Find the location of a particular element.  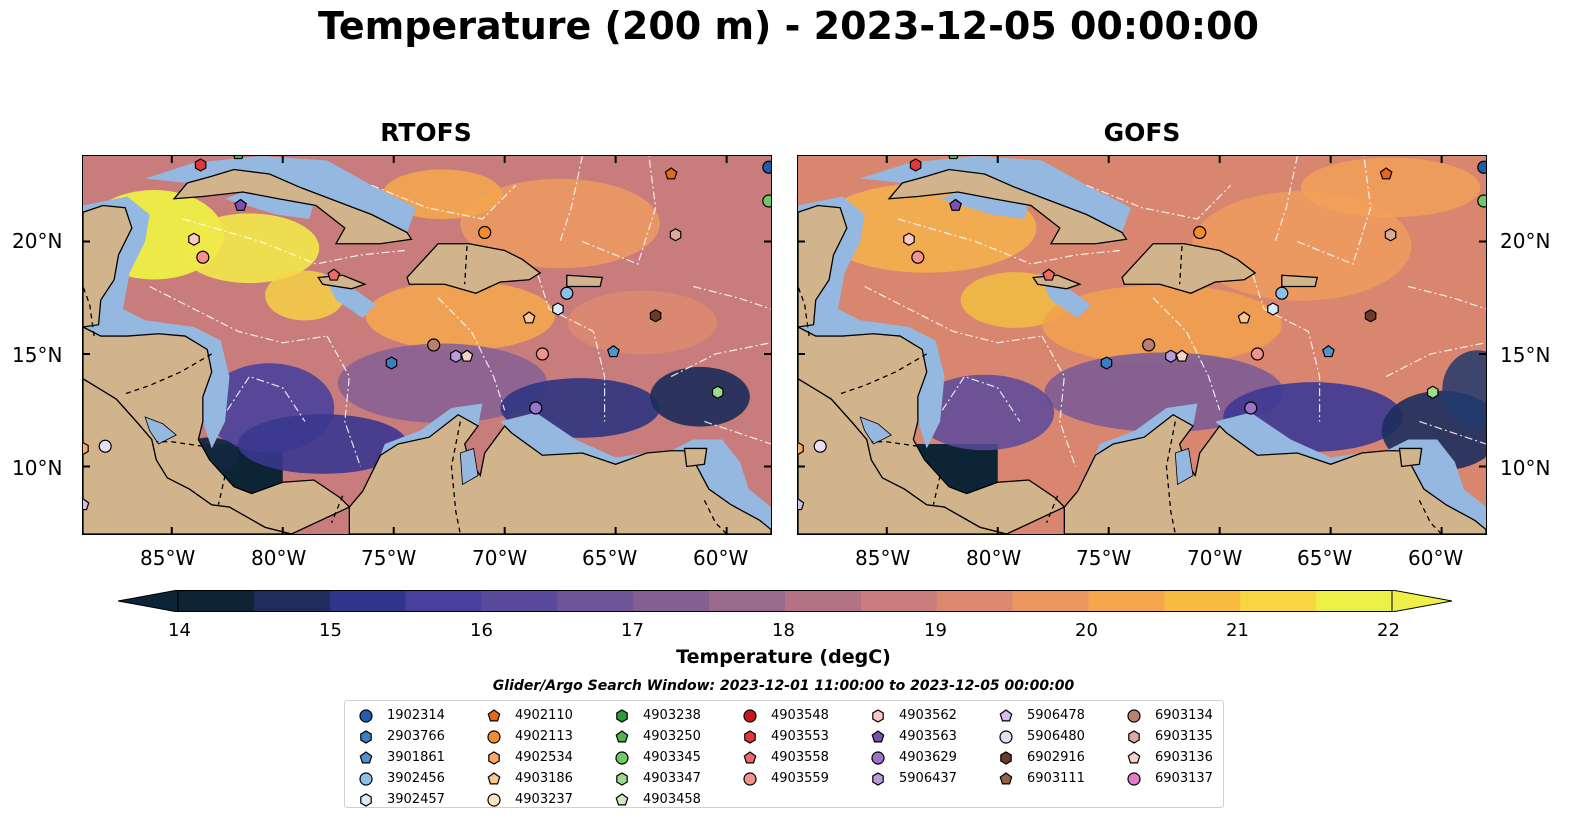

colorbar-extend-min is located at coordinates (148, 601).